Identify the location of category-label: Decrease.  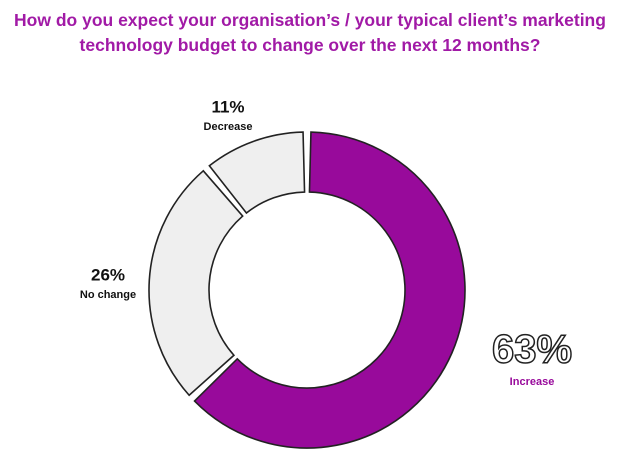
(228, 127).